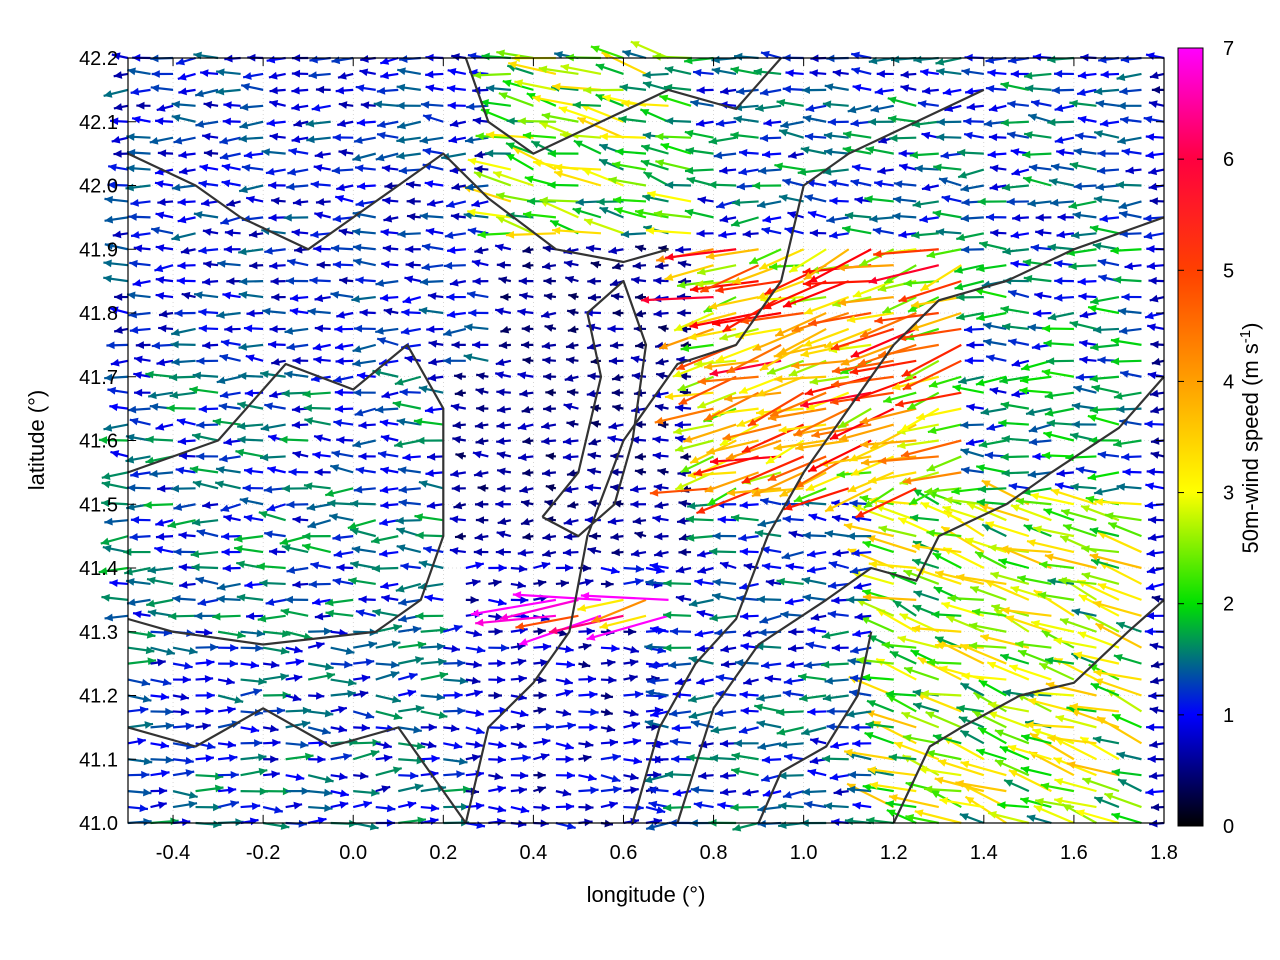  What do you see at coordinates (804, 853) in the screenshot?
I see `x-tick-label: 1.0` at bounding box center [804, 853].